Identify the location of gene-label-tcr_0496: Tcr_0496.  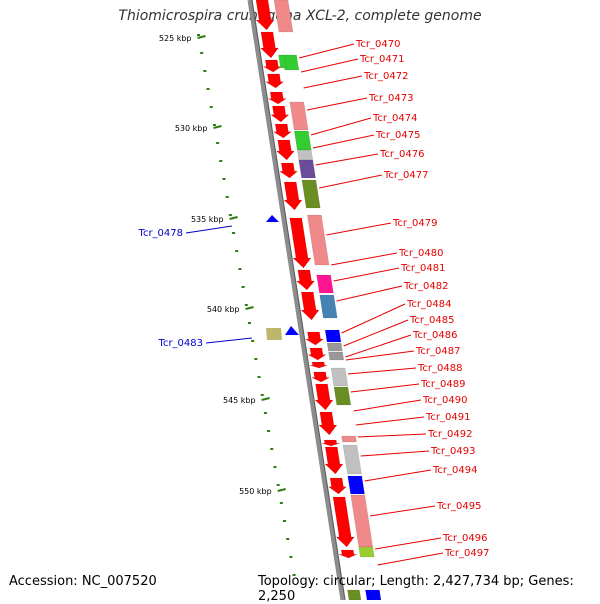
(464, 538).